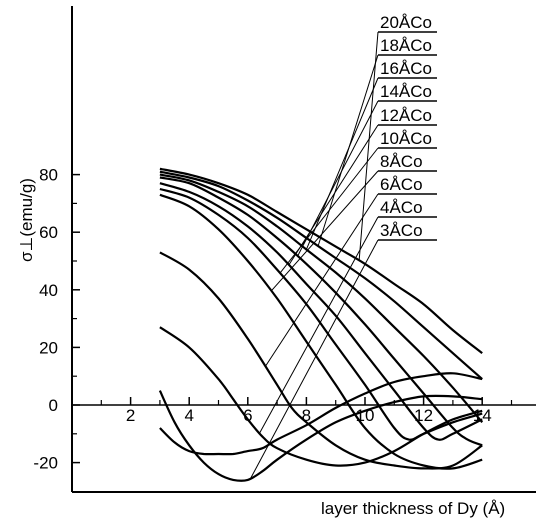  I want to click on x-tick-label: 4, so click(188, 415).